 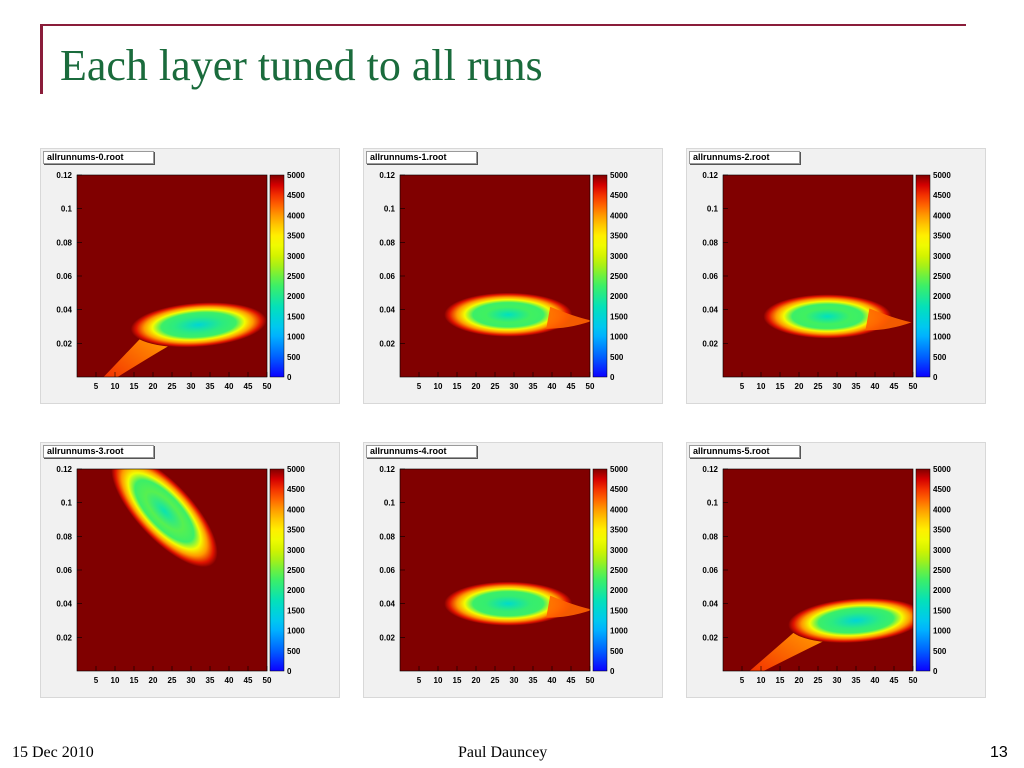 I want to click on z-tick-label: 3500, so click(x=942, y=530).